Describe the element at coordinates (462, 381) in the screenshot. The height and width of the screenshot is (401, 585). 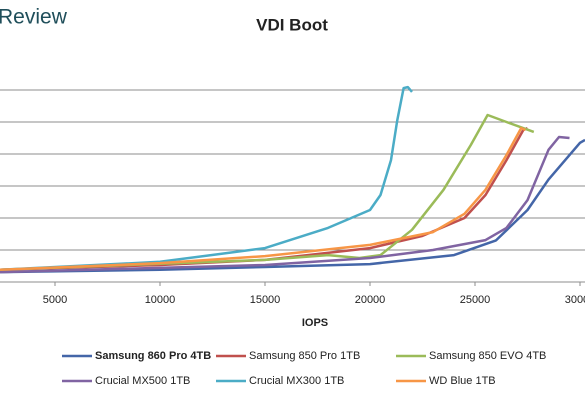
I see `legend-label: WD Blue 1TB` at that location.